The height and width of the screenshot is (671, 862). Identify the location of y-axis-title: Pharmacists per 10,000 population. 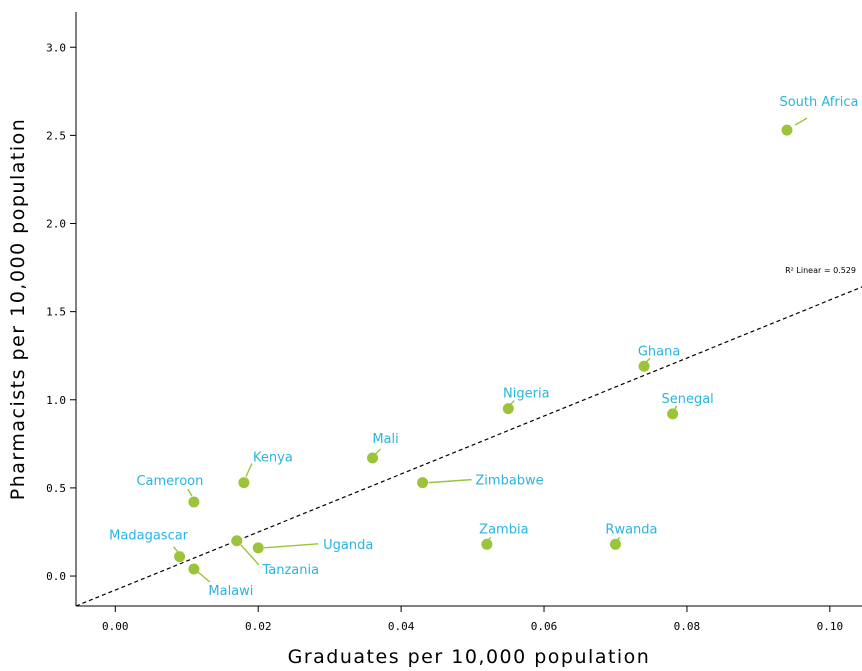
(18, 309).